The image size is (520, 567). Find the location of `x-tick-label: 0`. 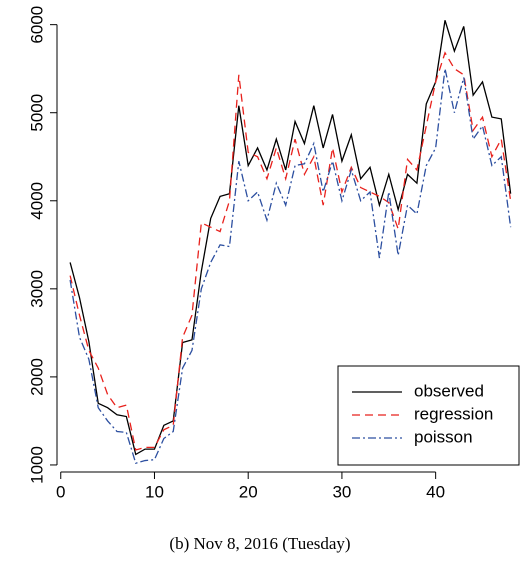

x-tick-label: 0 is located at coordinates (60, 491).